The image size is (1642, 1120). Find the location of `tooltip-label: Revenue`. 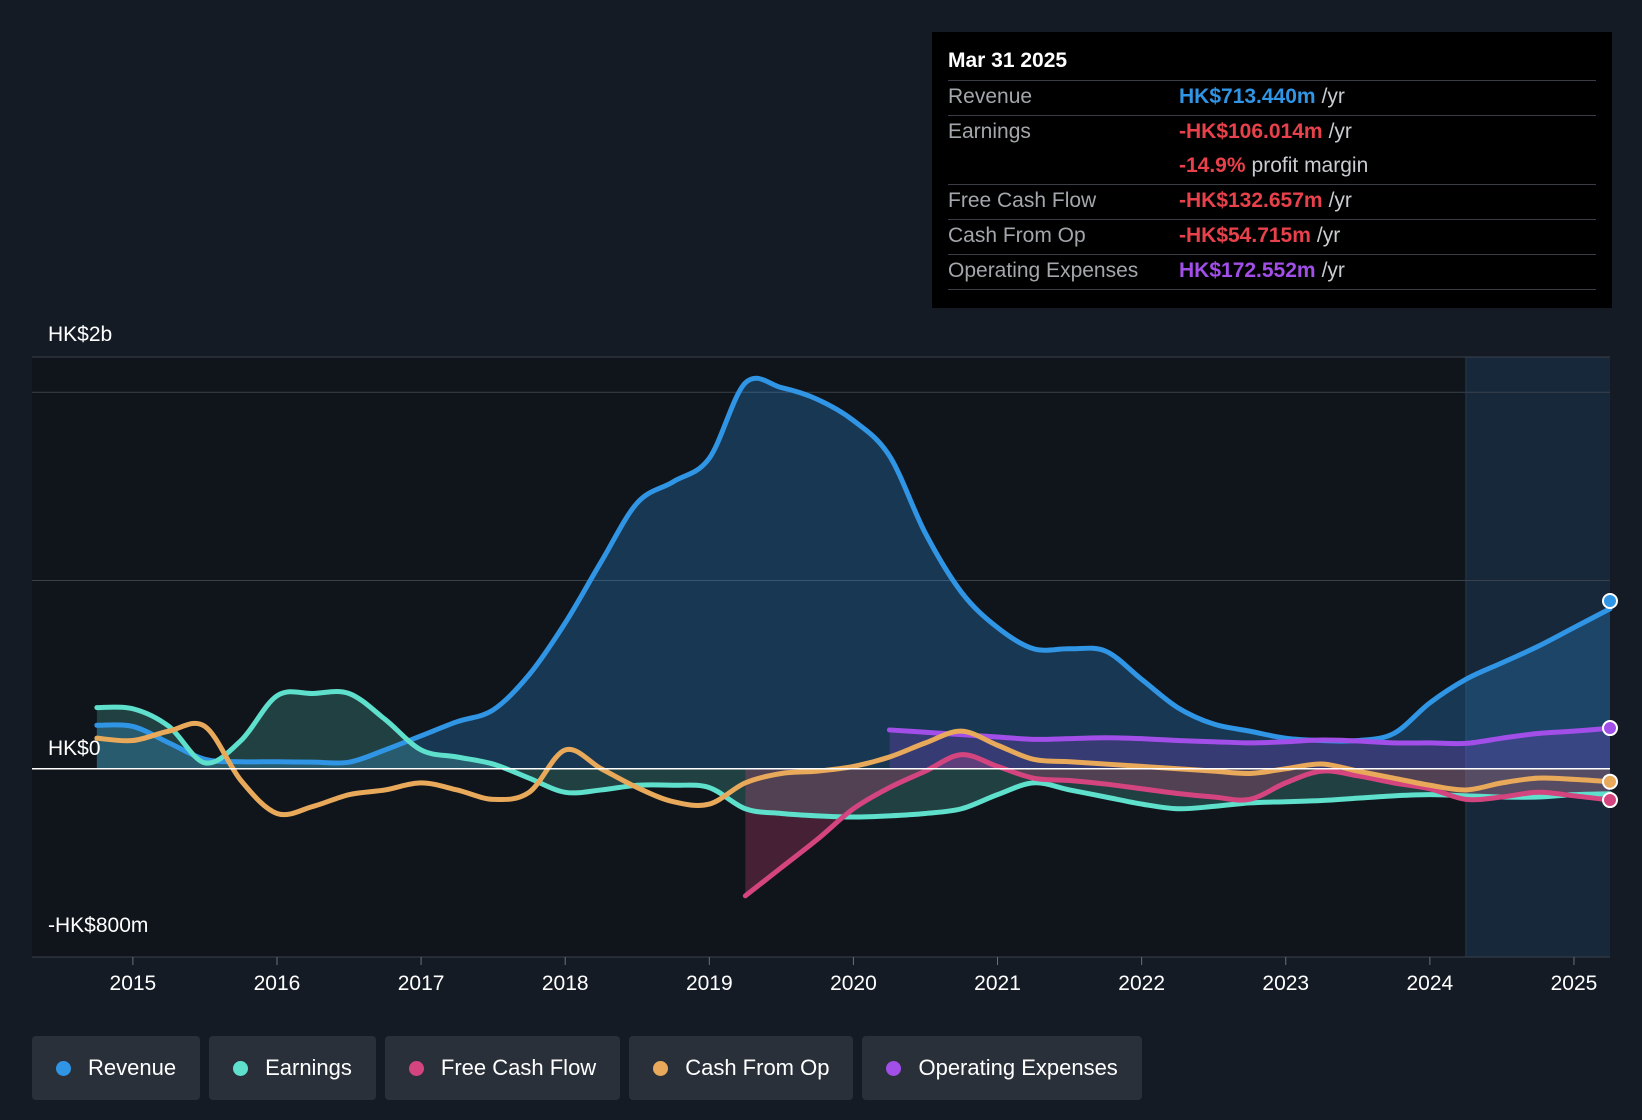

tooltip-label: Revenue is located at coordinates (990, 96).